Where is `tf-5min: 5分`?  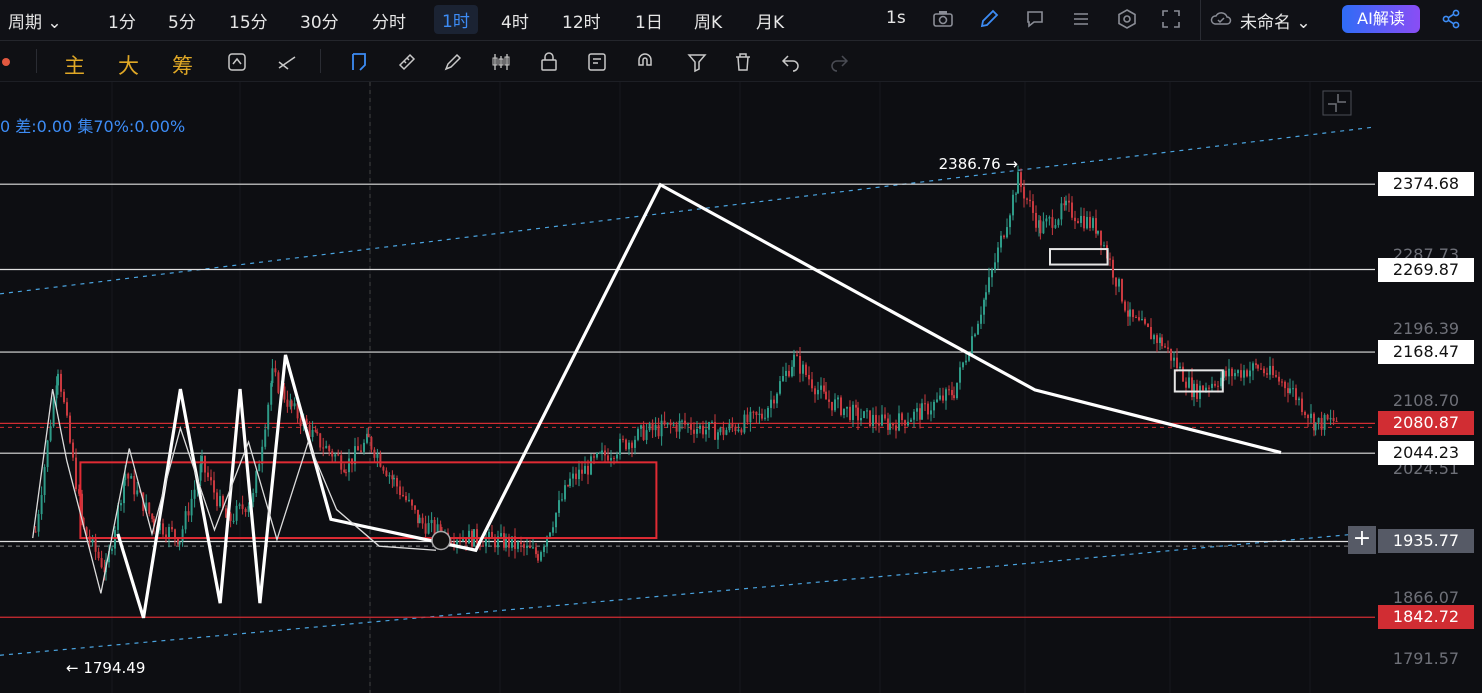
tf-5min: 5分 is located at coordinates (182, 23).